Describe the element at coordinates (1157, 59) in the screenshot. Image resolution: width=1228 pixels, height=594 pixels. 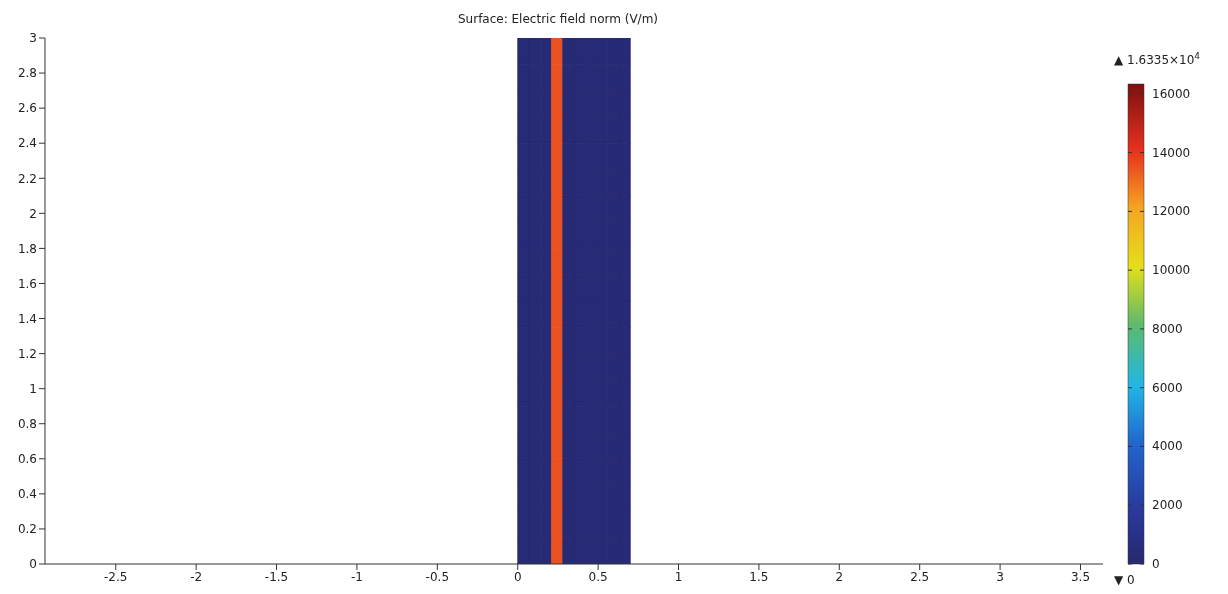
I see `text: ▲ 1.6335×10$^{4}$` at that location.